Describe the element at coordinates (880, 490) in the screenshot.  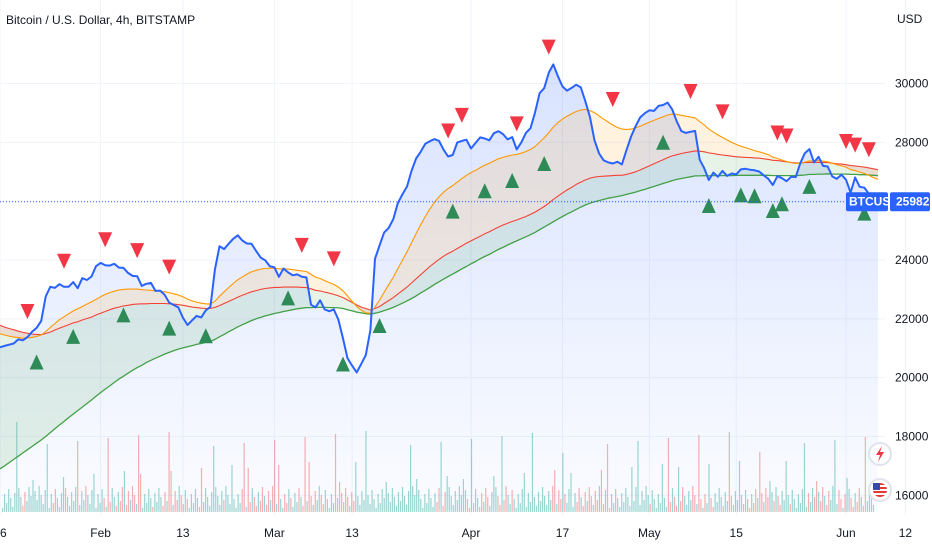
I see `flag-icon` at that location.